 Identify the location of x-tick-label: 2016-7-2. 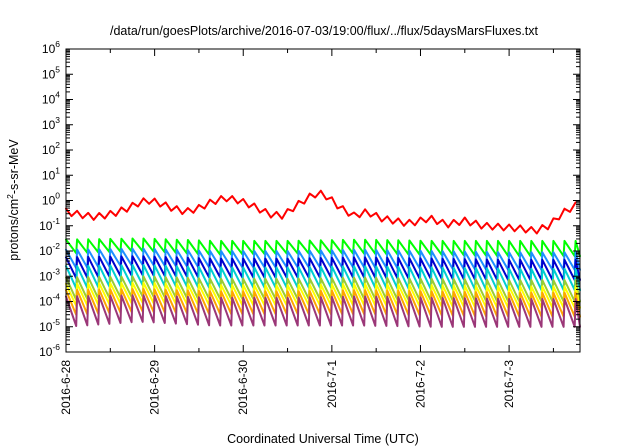
(420, 384).